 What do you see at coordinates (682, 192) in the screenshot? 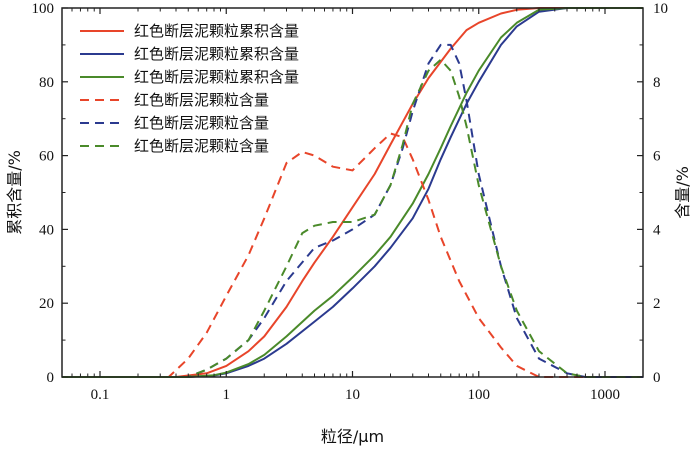
I see `y-right-axis-title: 含量/%` at bounding box center [682, 192].